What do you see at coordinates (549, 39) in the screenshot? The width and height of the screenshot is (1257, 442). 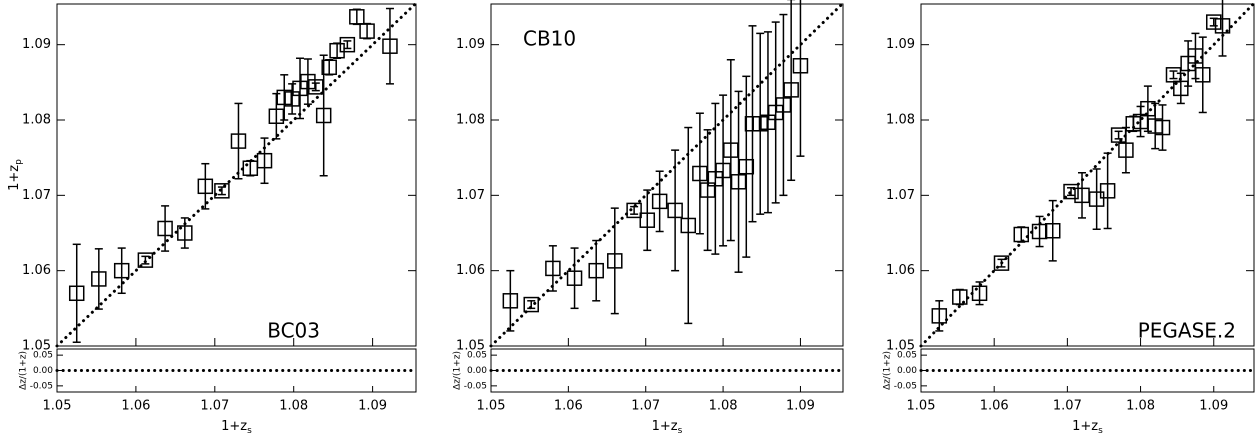 I see `panel-annotation: CB10` at bounding box center [549, 39].